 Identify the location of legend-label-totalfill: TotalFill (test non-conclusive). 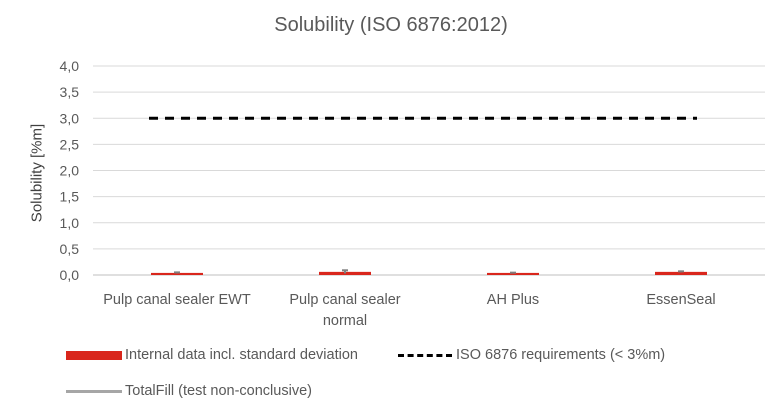
(218, 391).